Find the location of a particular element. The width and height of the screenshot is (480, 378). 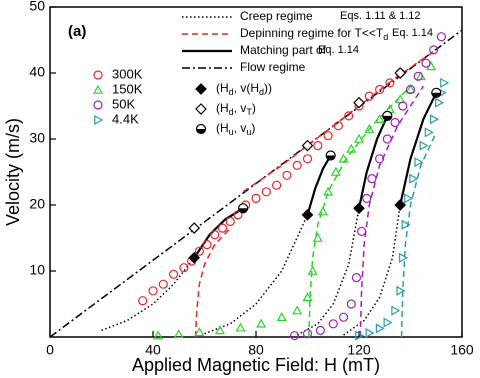

legend-label: Creep regime is located at coordinates (276, 16).